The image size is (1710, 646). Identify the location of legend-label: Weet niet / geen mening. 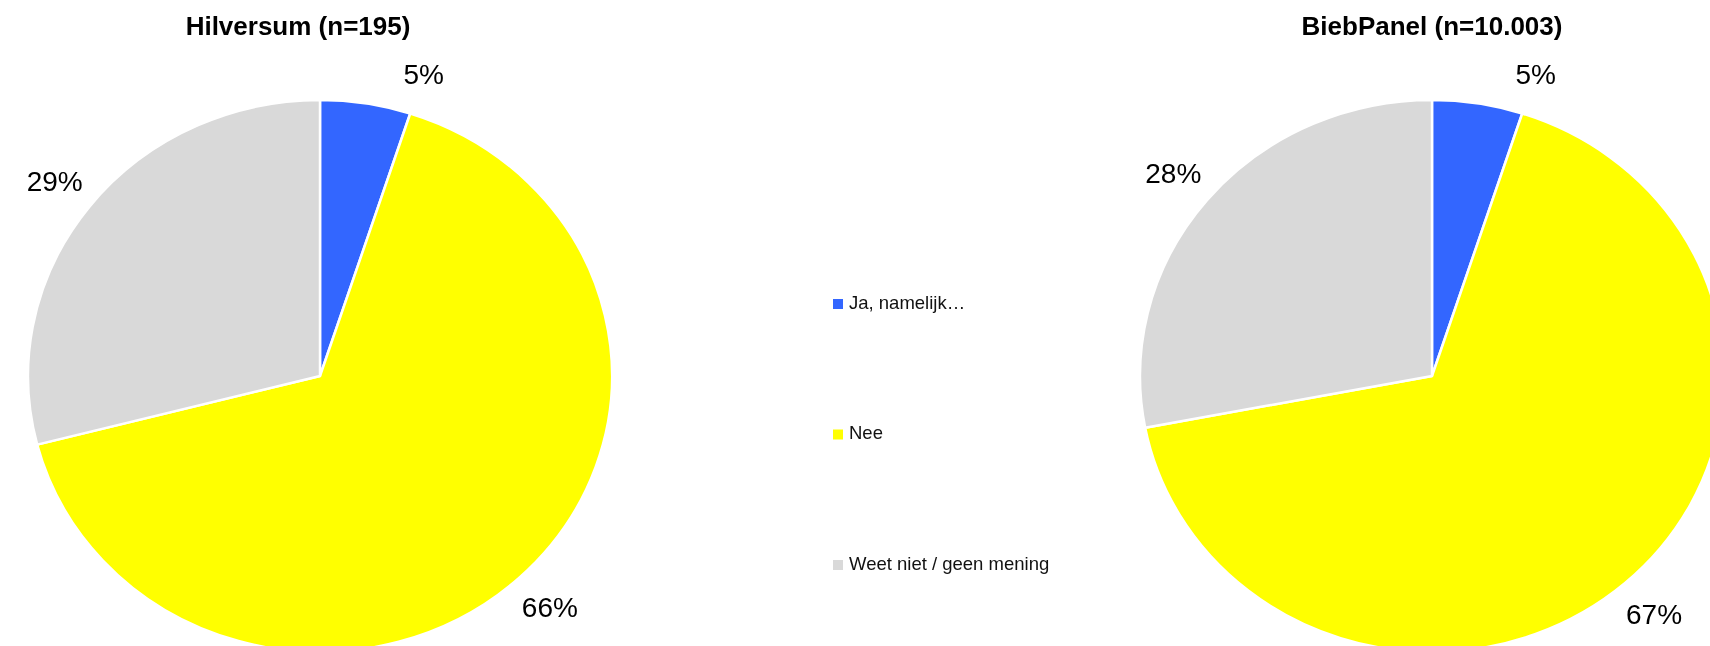
(949, 563).